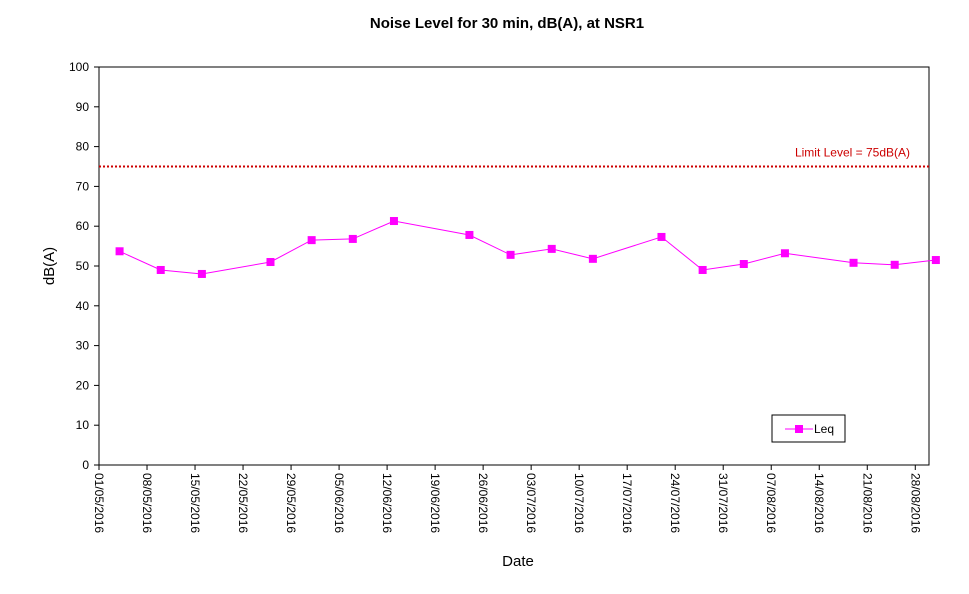  Describe the element at coordinates (83, 346) in the screenshot. I see `y-tick-label: 30` at that location.